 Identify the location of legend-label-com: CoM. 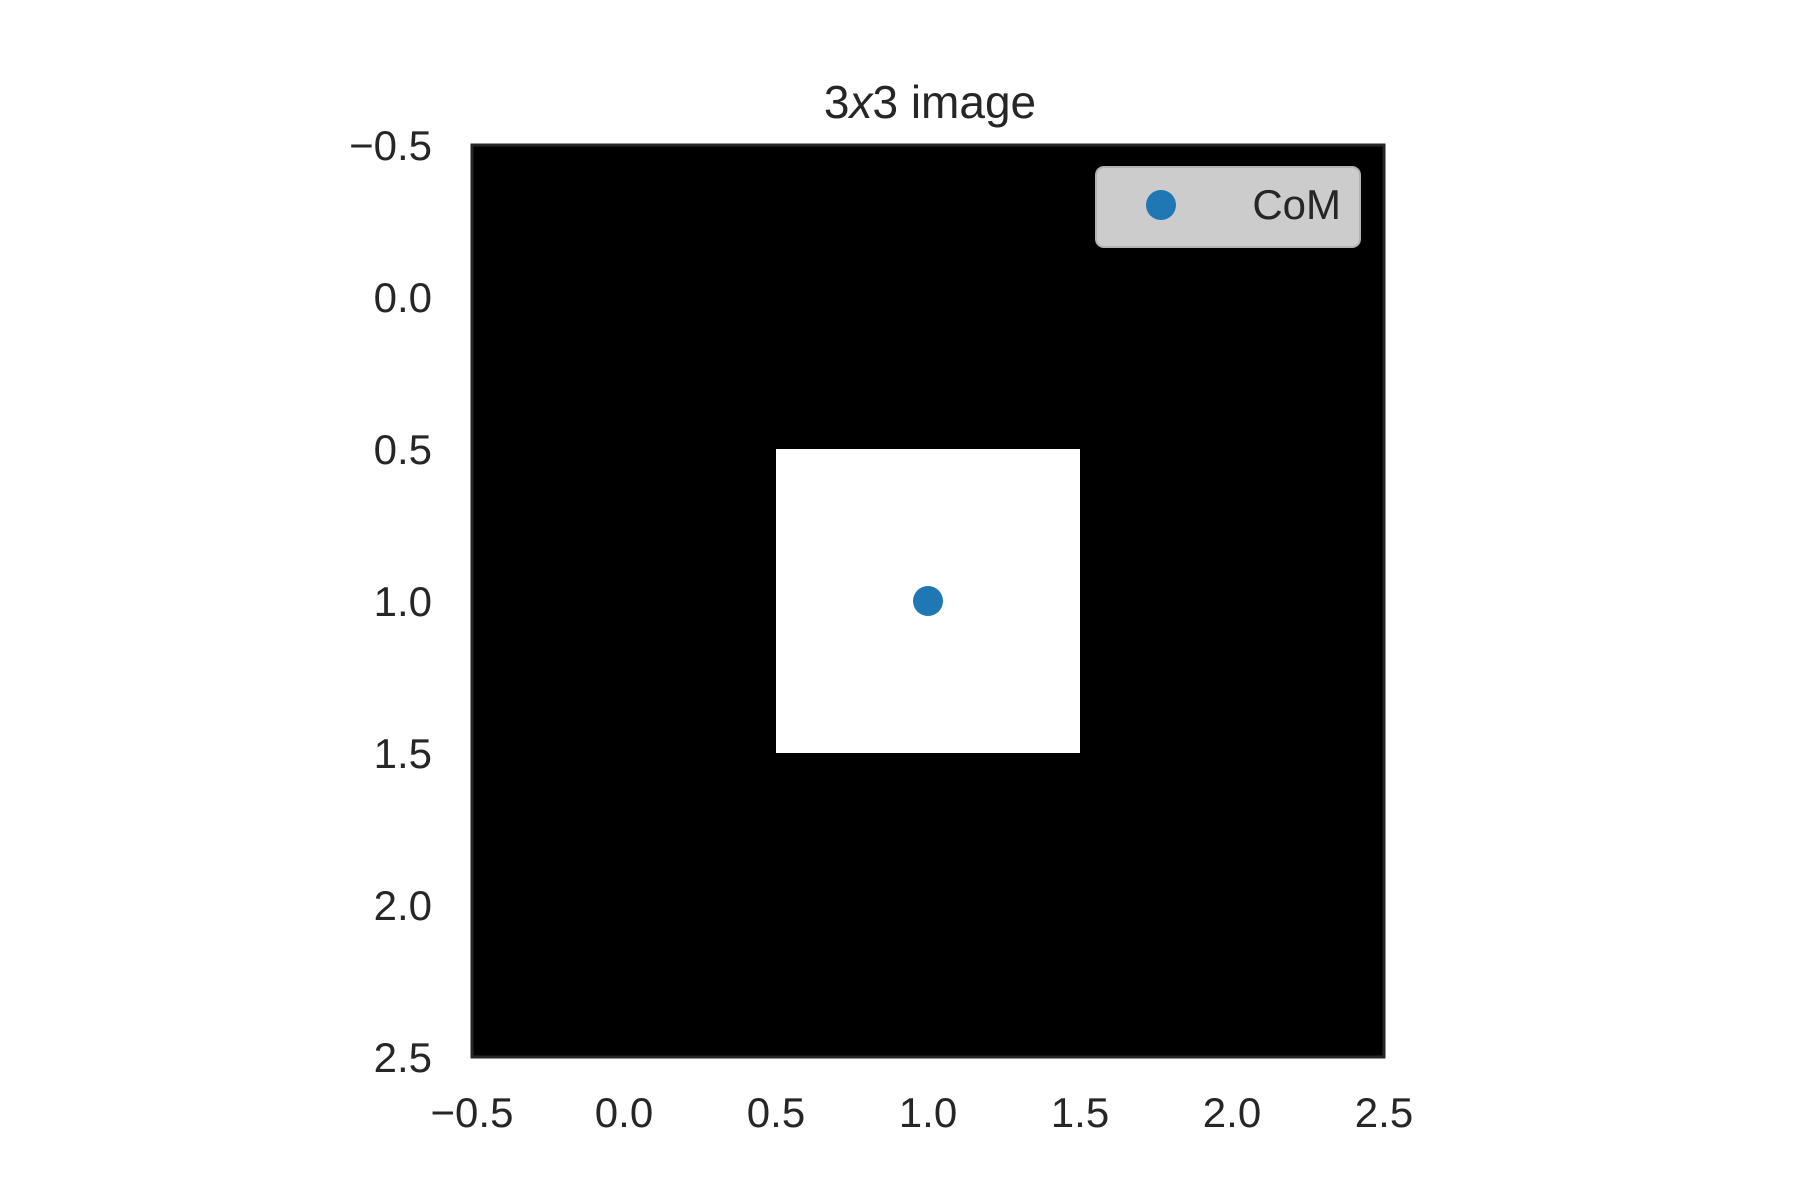
(1296, 204).